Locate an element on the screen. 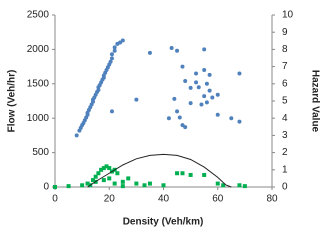 This screenshot has height=246, width=326. y2-tick-label: 4 is located at coordinates (285, 118).